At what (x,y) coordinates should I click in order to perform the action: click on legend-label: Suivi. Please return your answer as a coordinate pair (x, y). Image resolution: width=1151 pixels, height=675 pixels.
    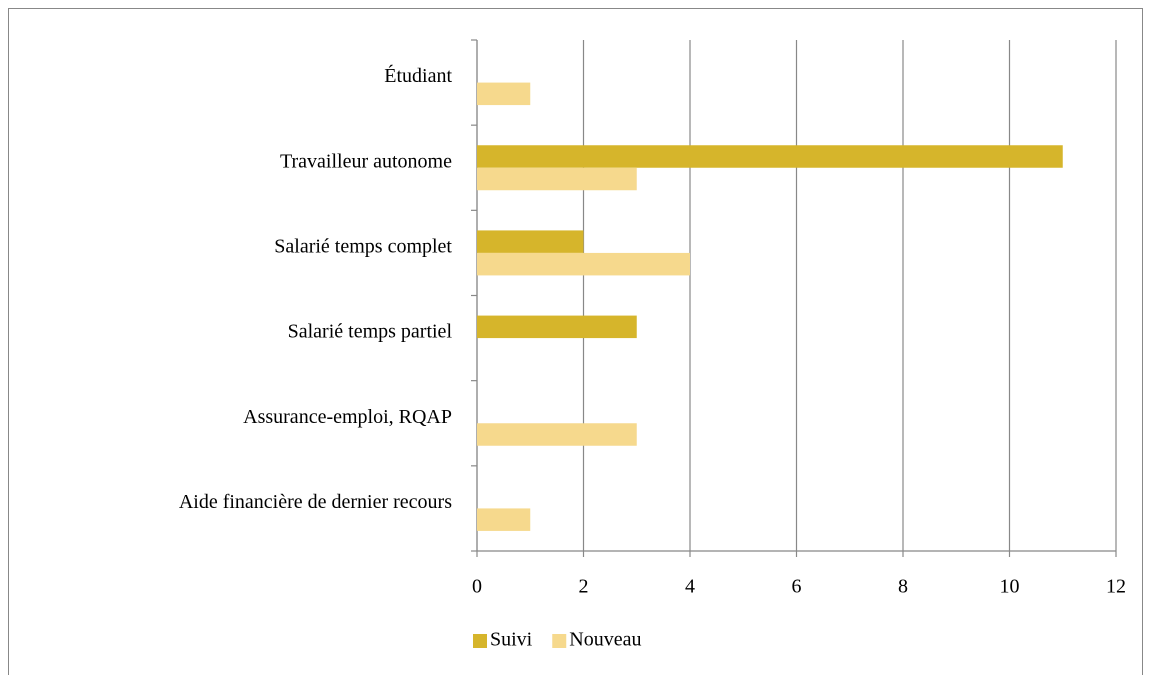
    Looking at the image, I should click on (511, 640).